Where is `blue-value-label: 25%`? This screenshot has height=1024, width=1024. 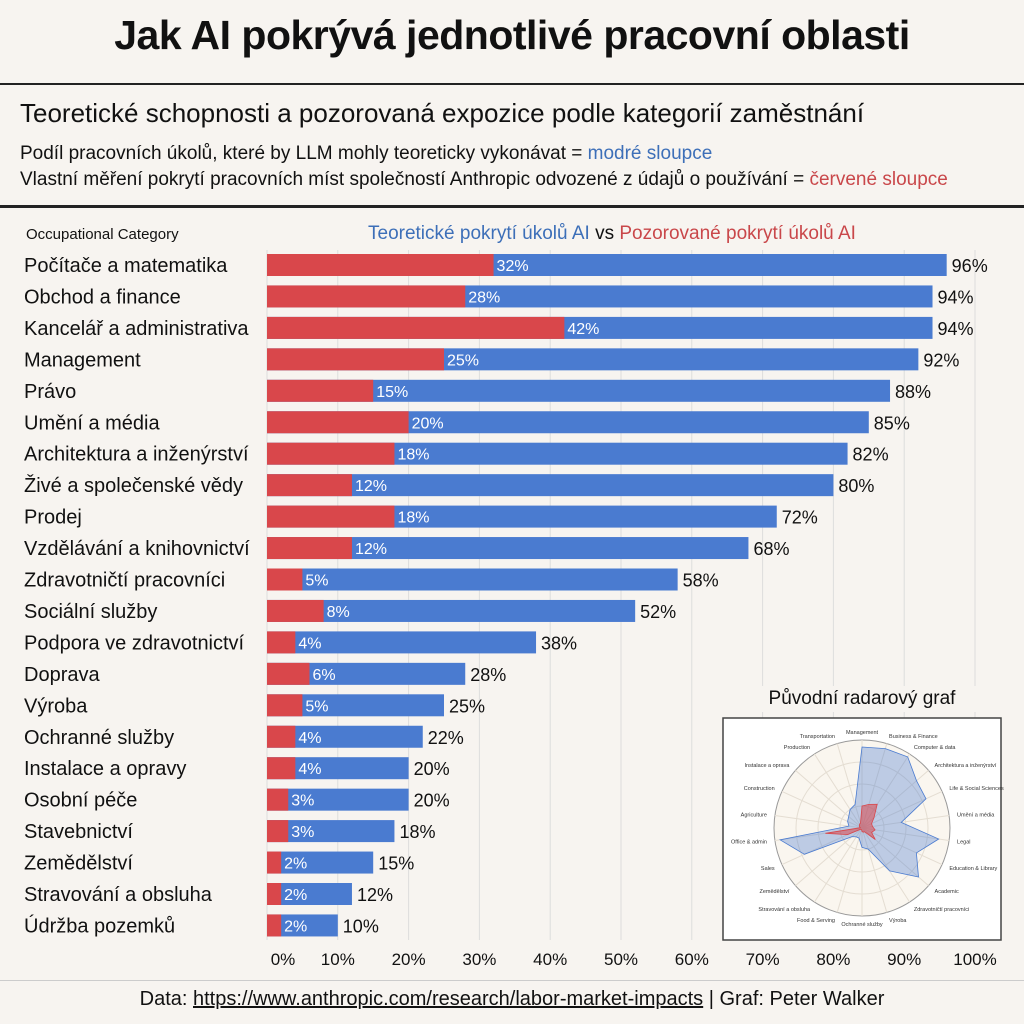
blue-value-label: 25% is located at coordinates (467, 706).